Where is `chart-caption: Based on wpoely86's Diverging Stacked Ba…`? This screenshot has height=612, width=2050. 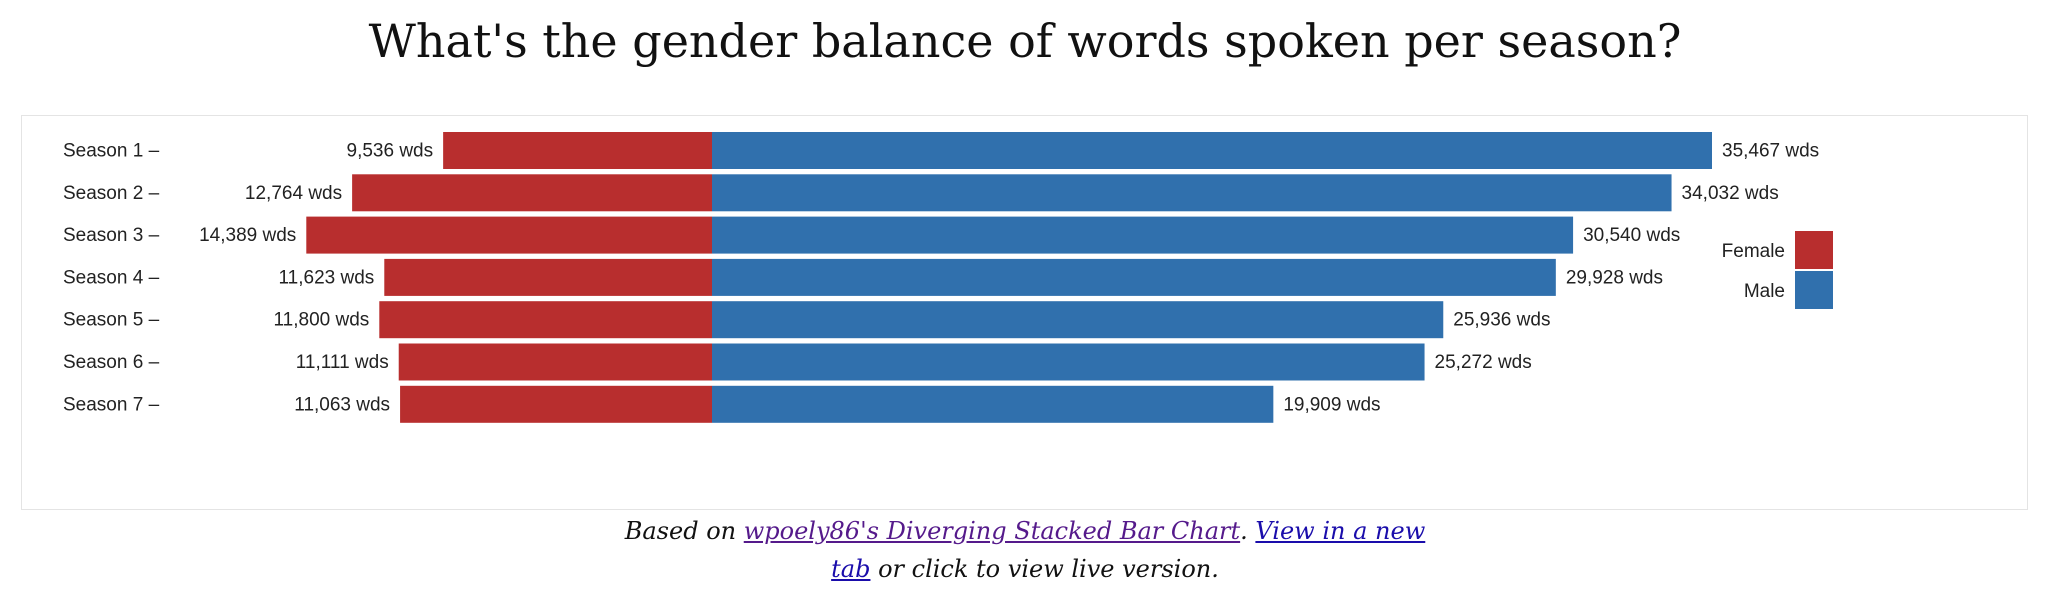
chart-caption: Based on wpoely86's Diverging Stacked Ba… is located at coordinates (1025, 550).